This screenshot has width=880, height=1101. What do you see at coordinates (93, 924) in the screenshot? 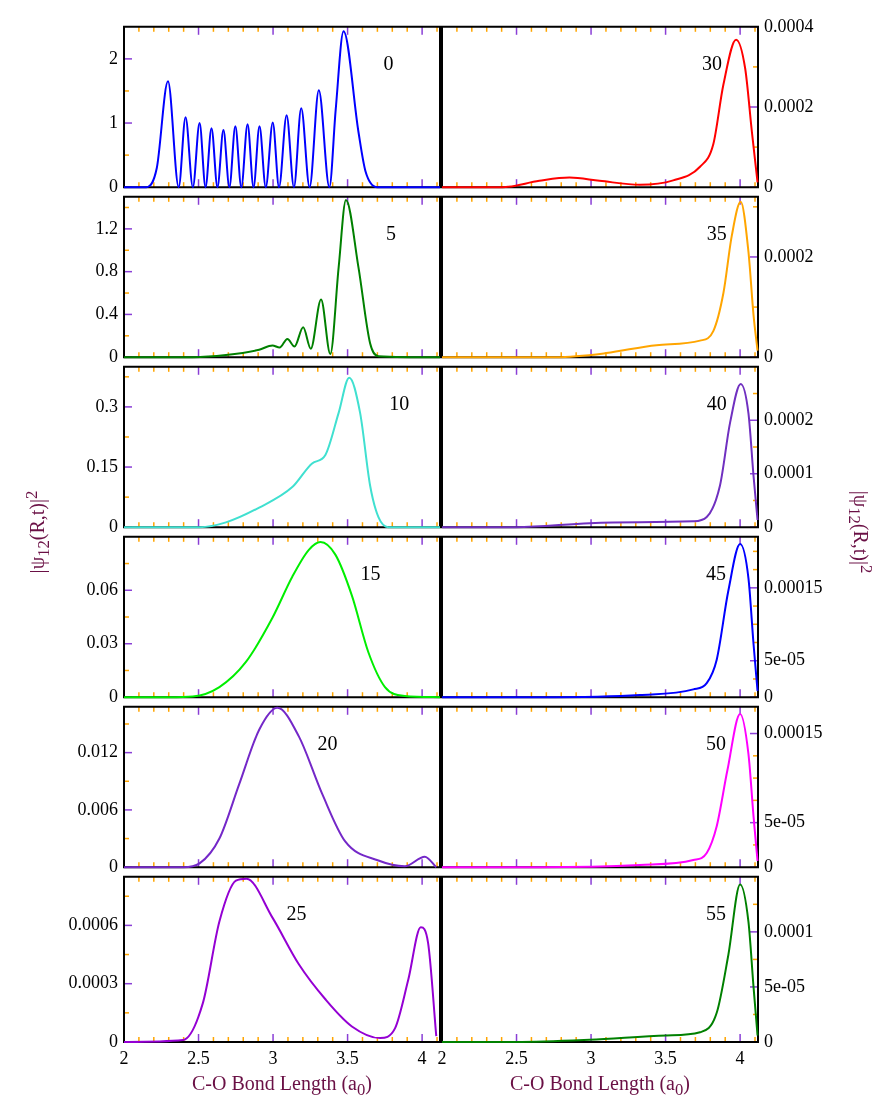
I see `y-tick-label: 0.0006` at bounding box center [93, 924].